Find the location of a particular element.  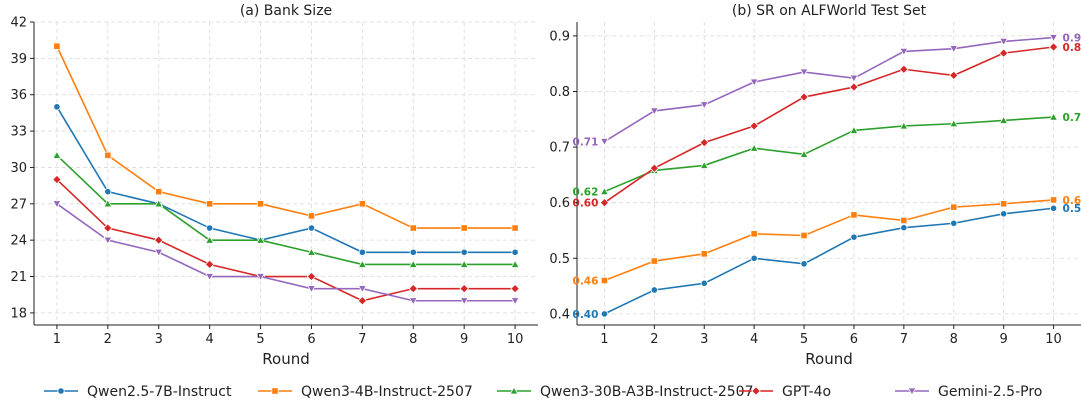

x-axis-title: Round is located at coordinates (285, 359).